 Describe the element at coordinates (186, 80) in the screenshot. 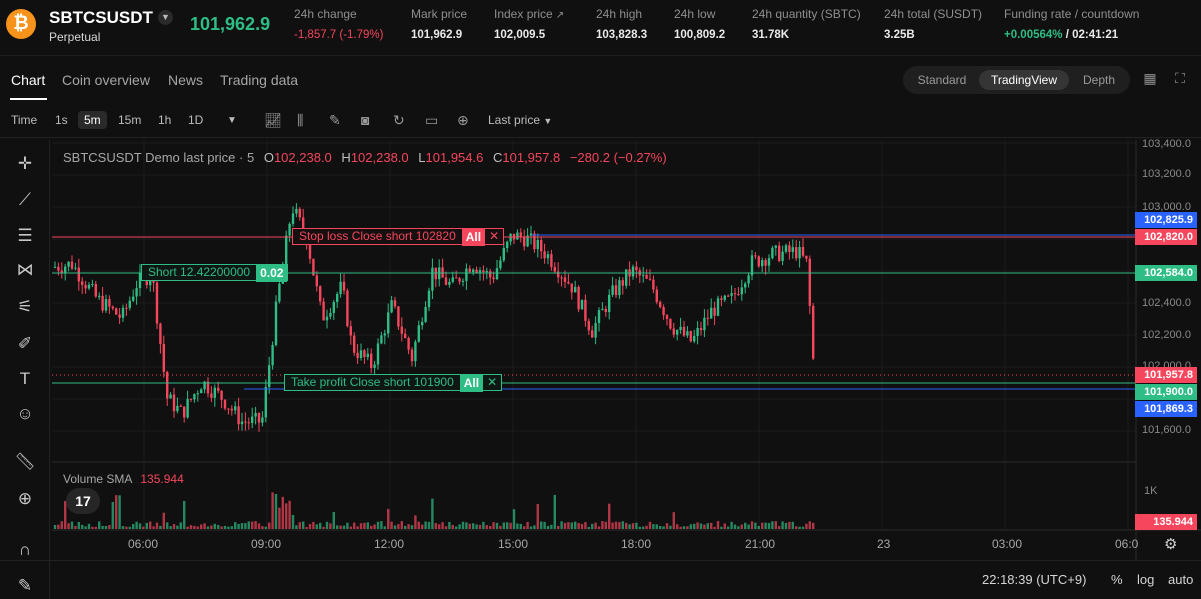

I see `tab-news: News` at that location.